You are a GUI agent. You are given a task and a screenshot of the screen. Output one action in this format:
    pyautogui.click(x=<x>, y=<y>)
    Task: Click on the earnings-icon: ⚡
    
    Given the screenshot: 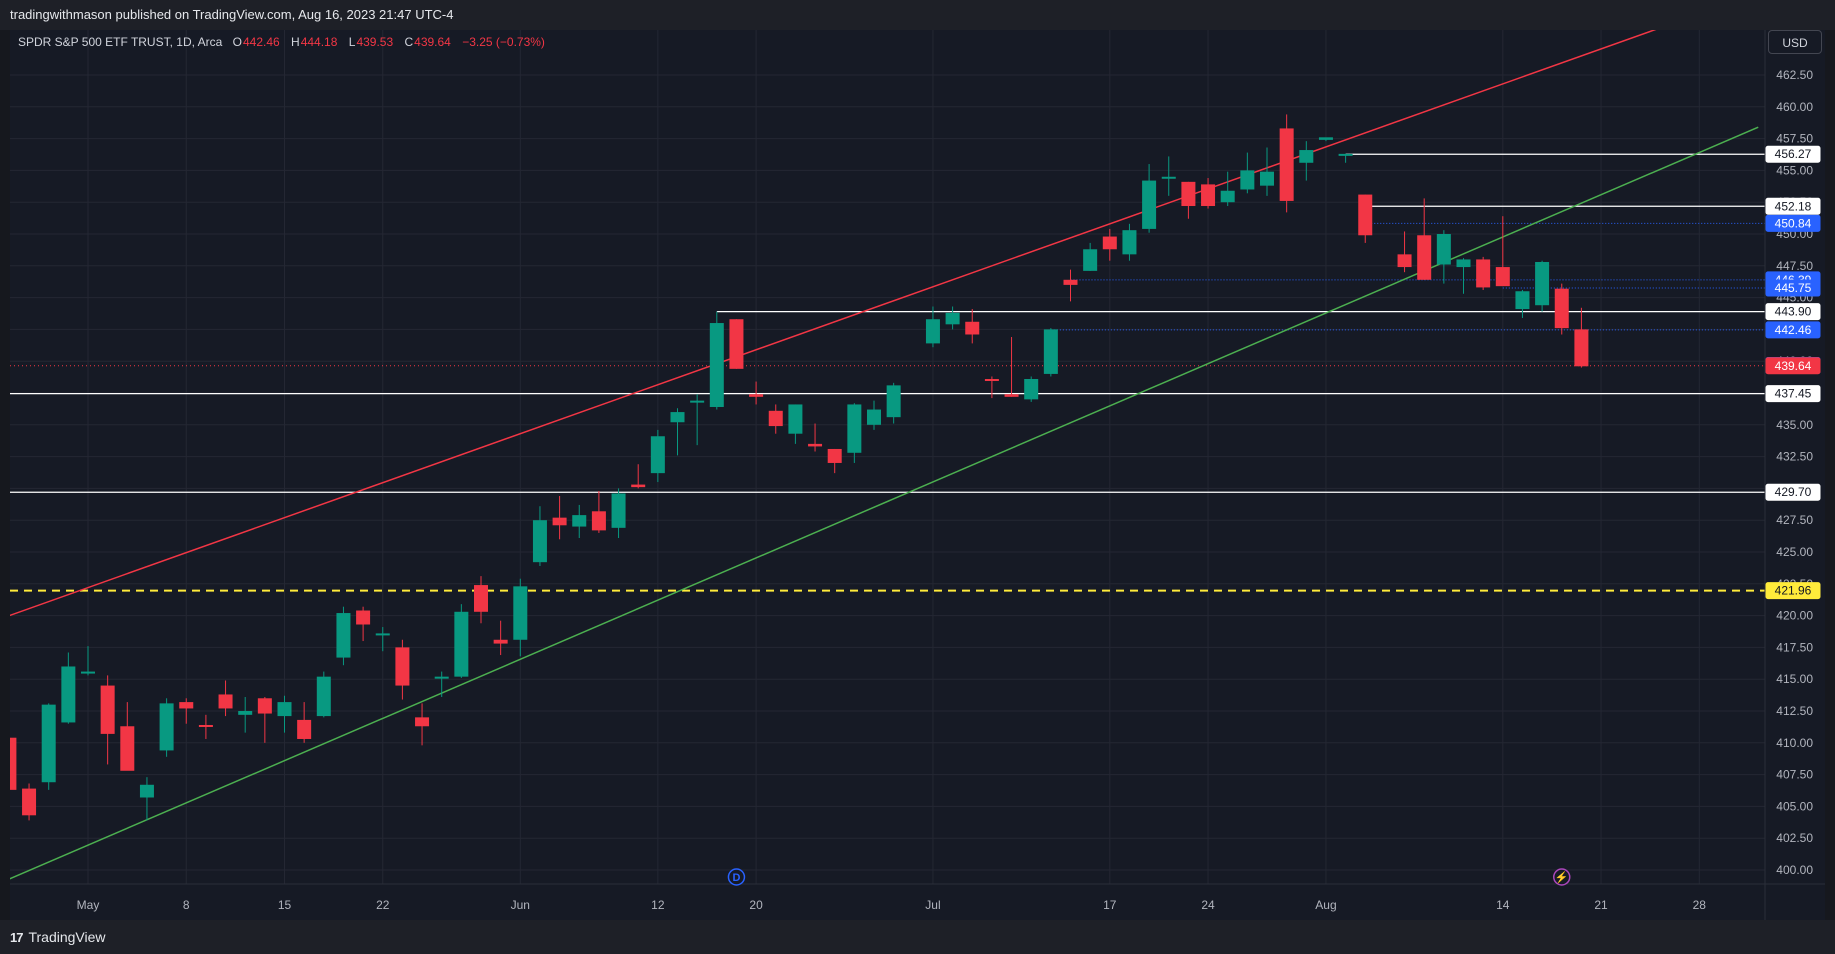 What is the action you would take?
    pyautogui.click(x=1562, y=877)
    